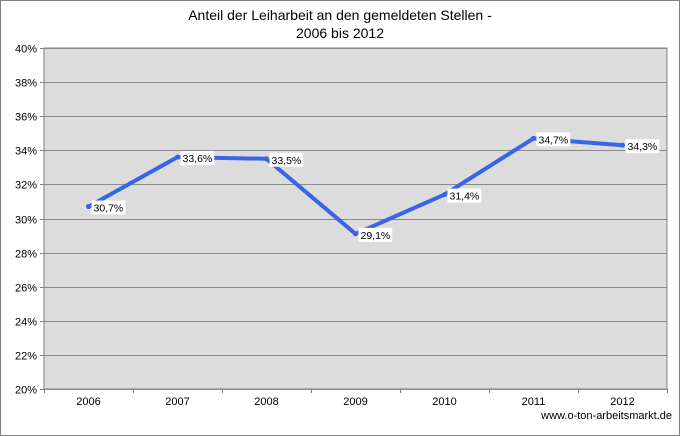 The height and width of the screenshot is (436, 680). I want to click on y-tick-label: 28%, so click(26, 255).